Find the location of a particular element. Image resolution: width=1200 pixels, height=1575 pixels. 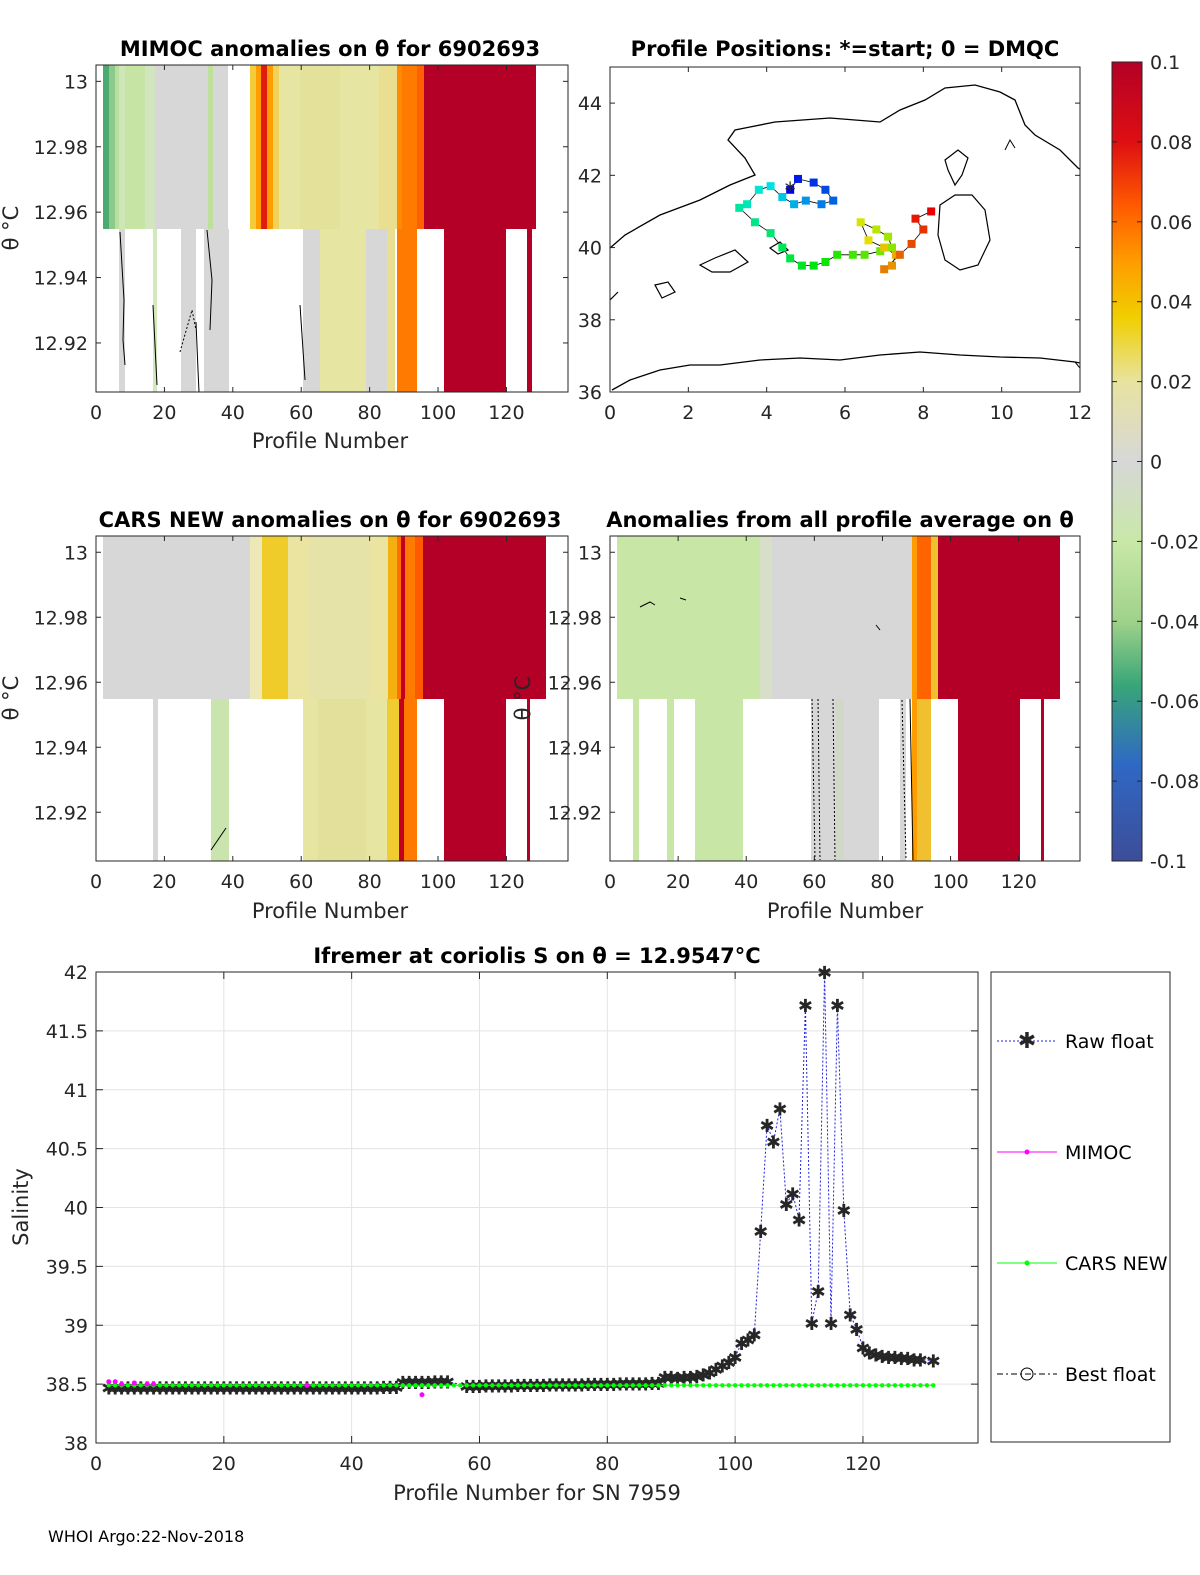

mimoc-xlabel: Profile Number is located at coordinates (330, 441).